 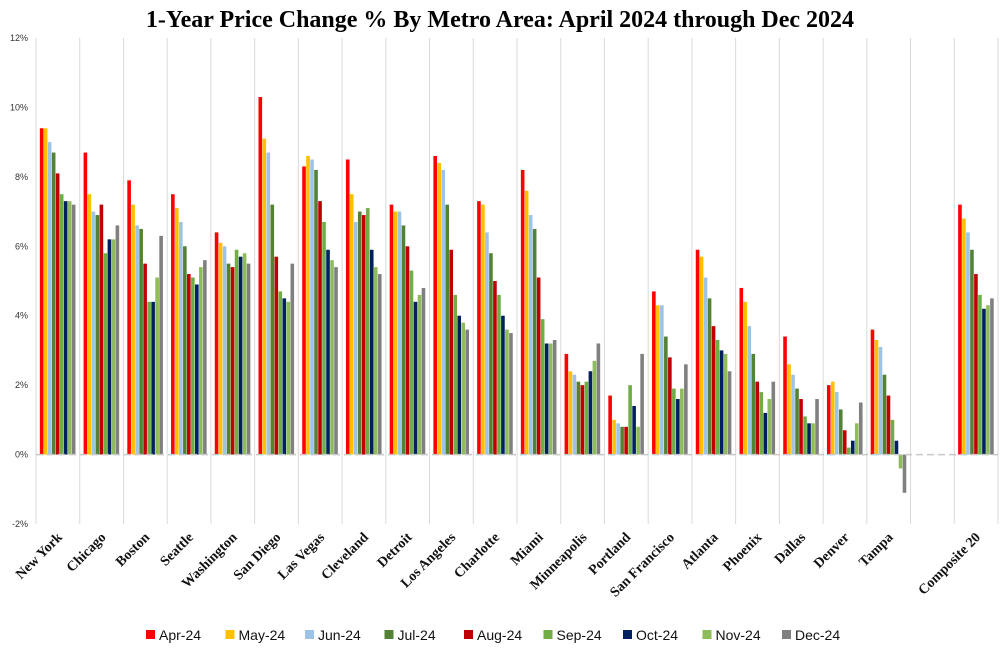 What do you see at coordinates (177, 549) in the screenshot?
I see `x-tick-label: Seattle` at bounding box center [177, 549].